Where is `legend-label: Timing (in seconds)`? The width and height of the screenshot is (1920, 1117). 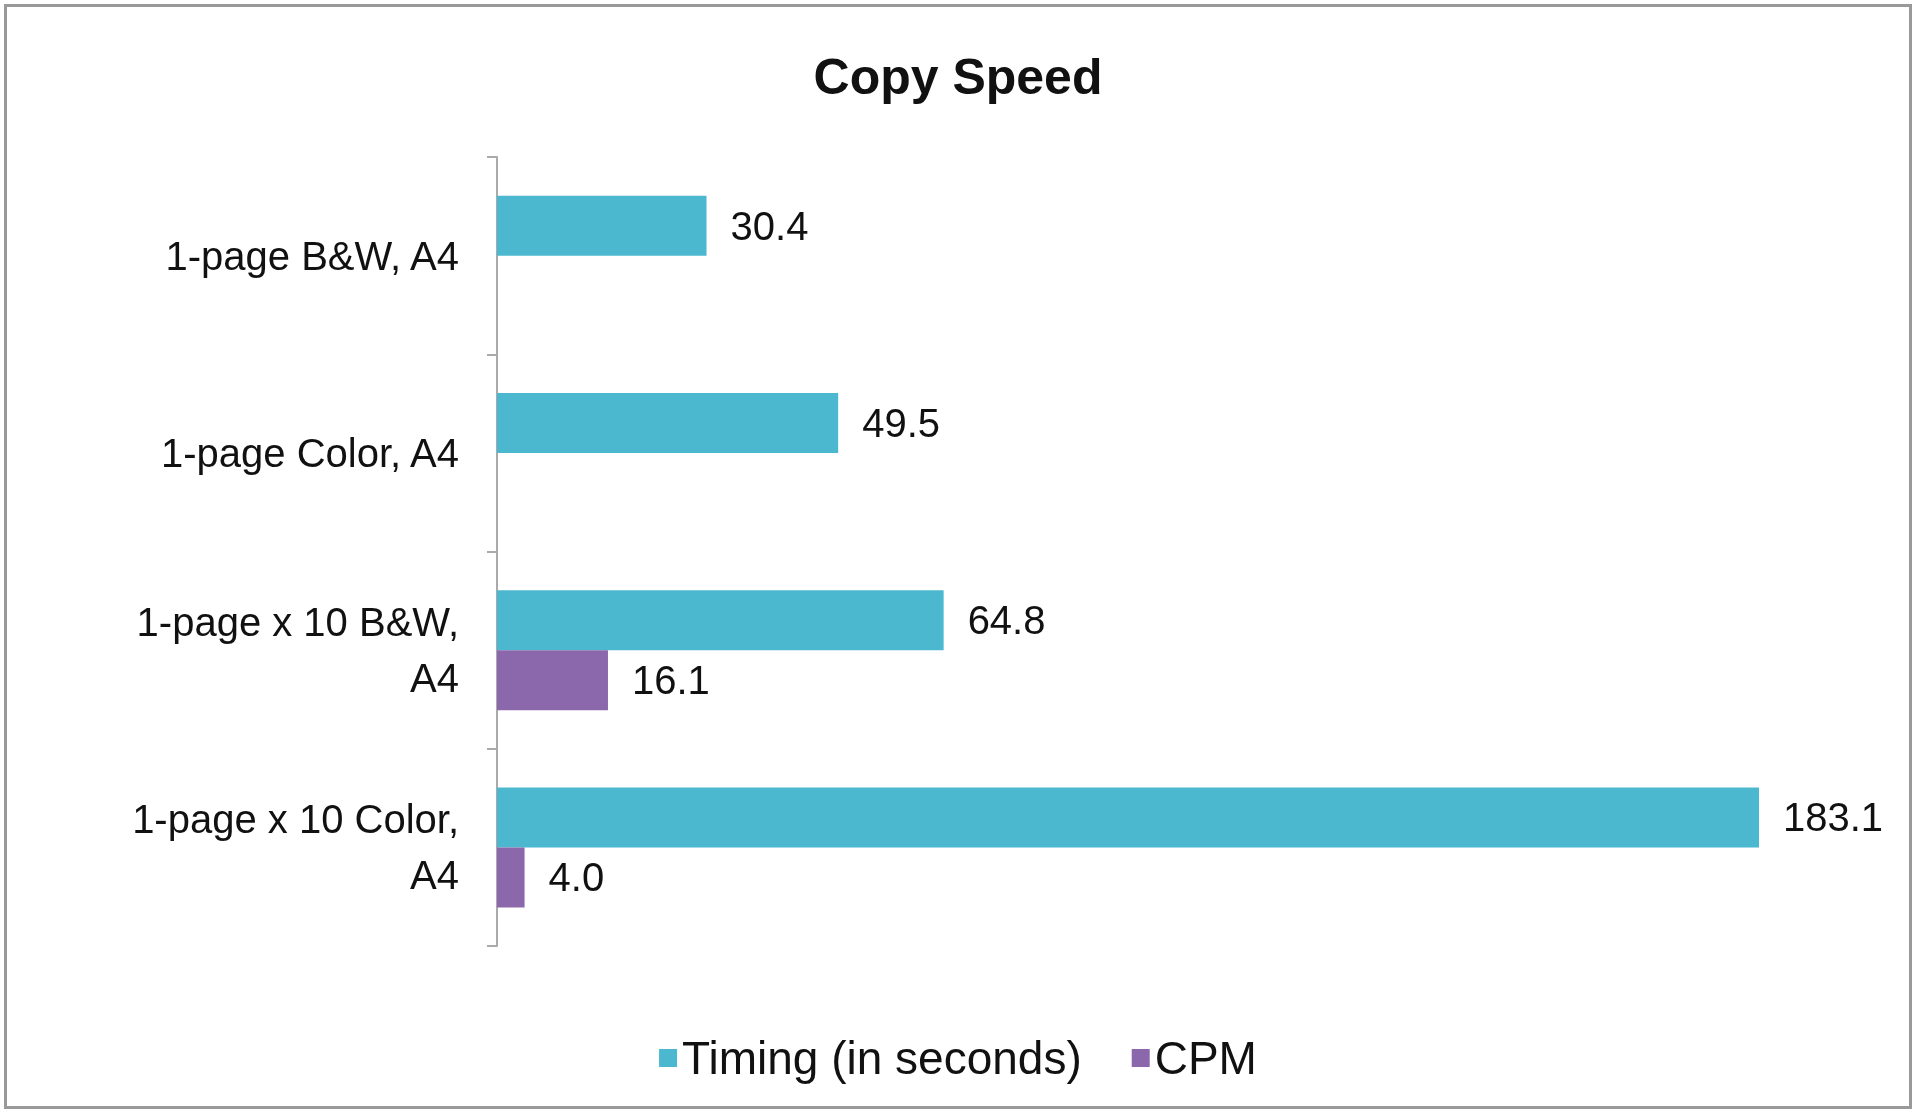
legend-label: Timing (in seconds) is located at coordinates (882, 1058).